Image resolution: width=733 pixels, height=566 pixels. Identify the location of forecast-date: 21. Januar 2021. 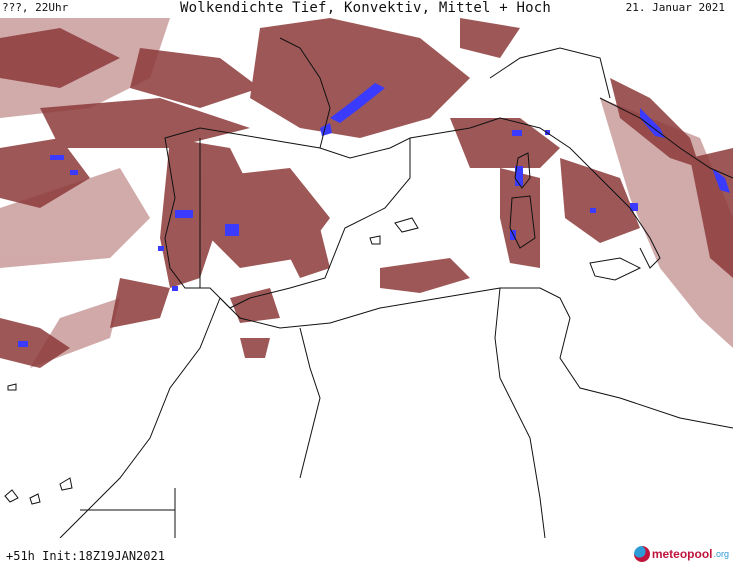
(675, 7).